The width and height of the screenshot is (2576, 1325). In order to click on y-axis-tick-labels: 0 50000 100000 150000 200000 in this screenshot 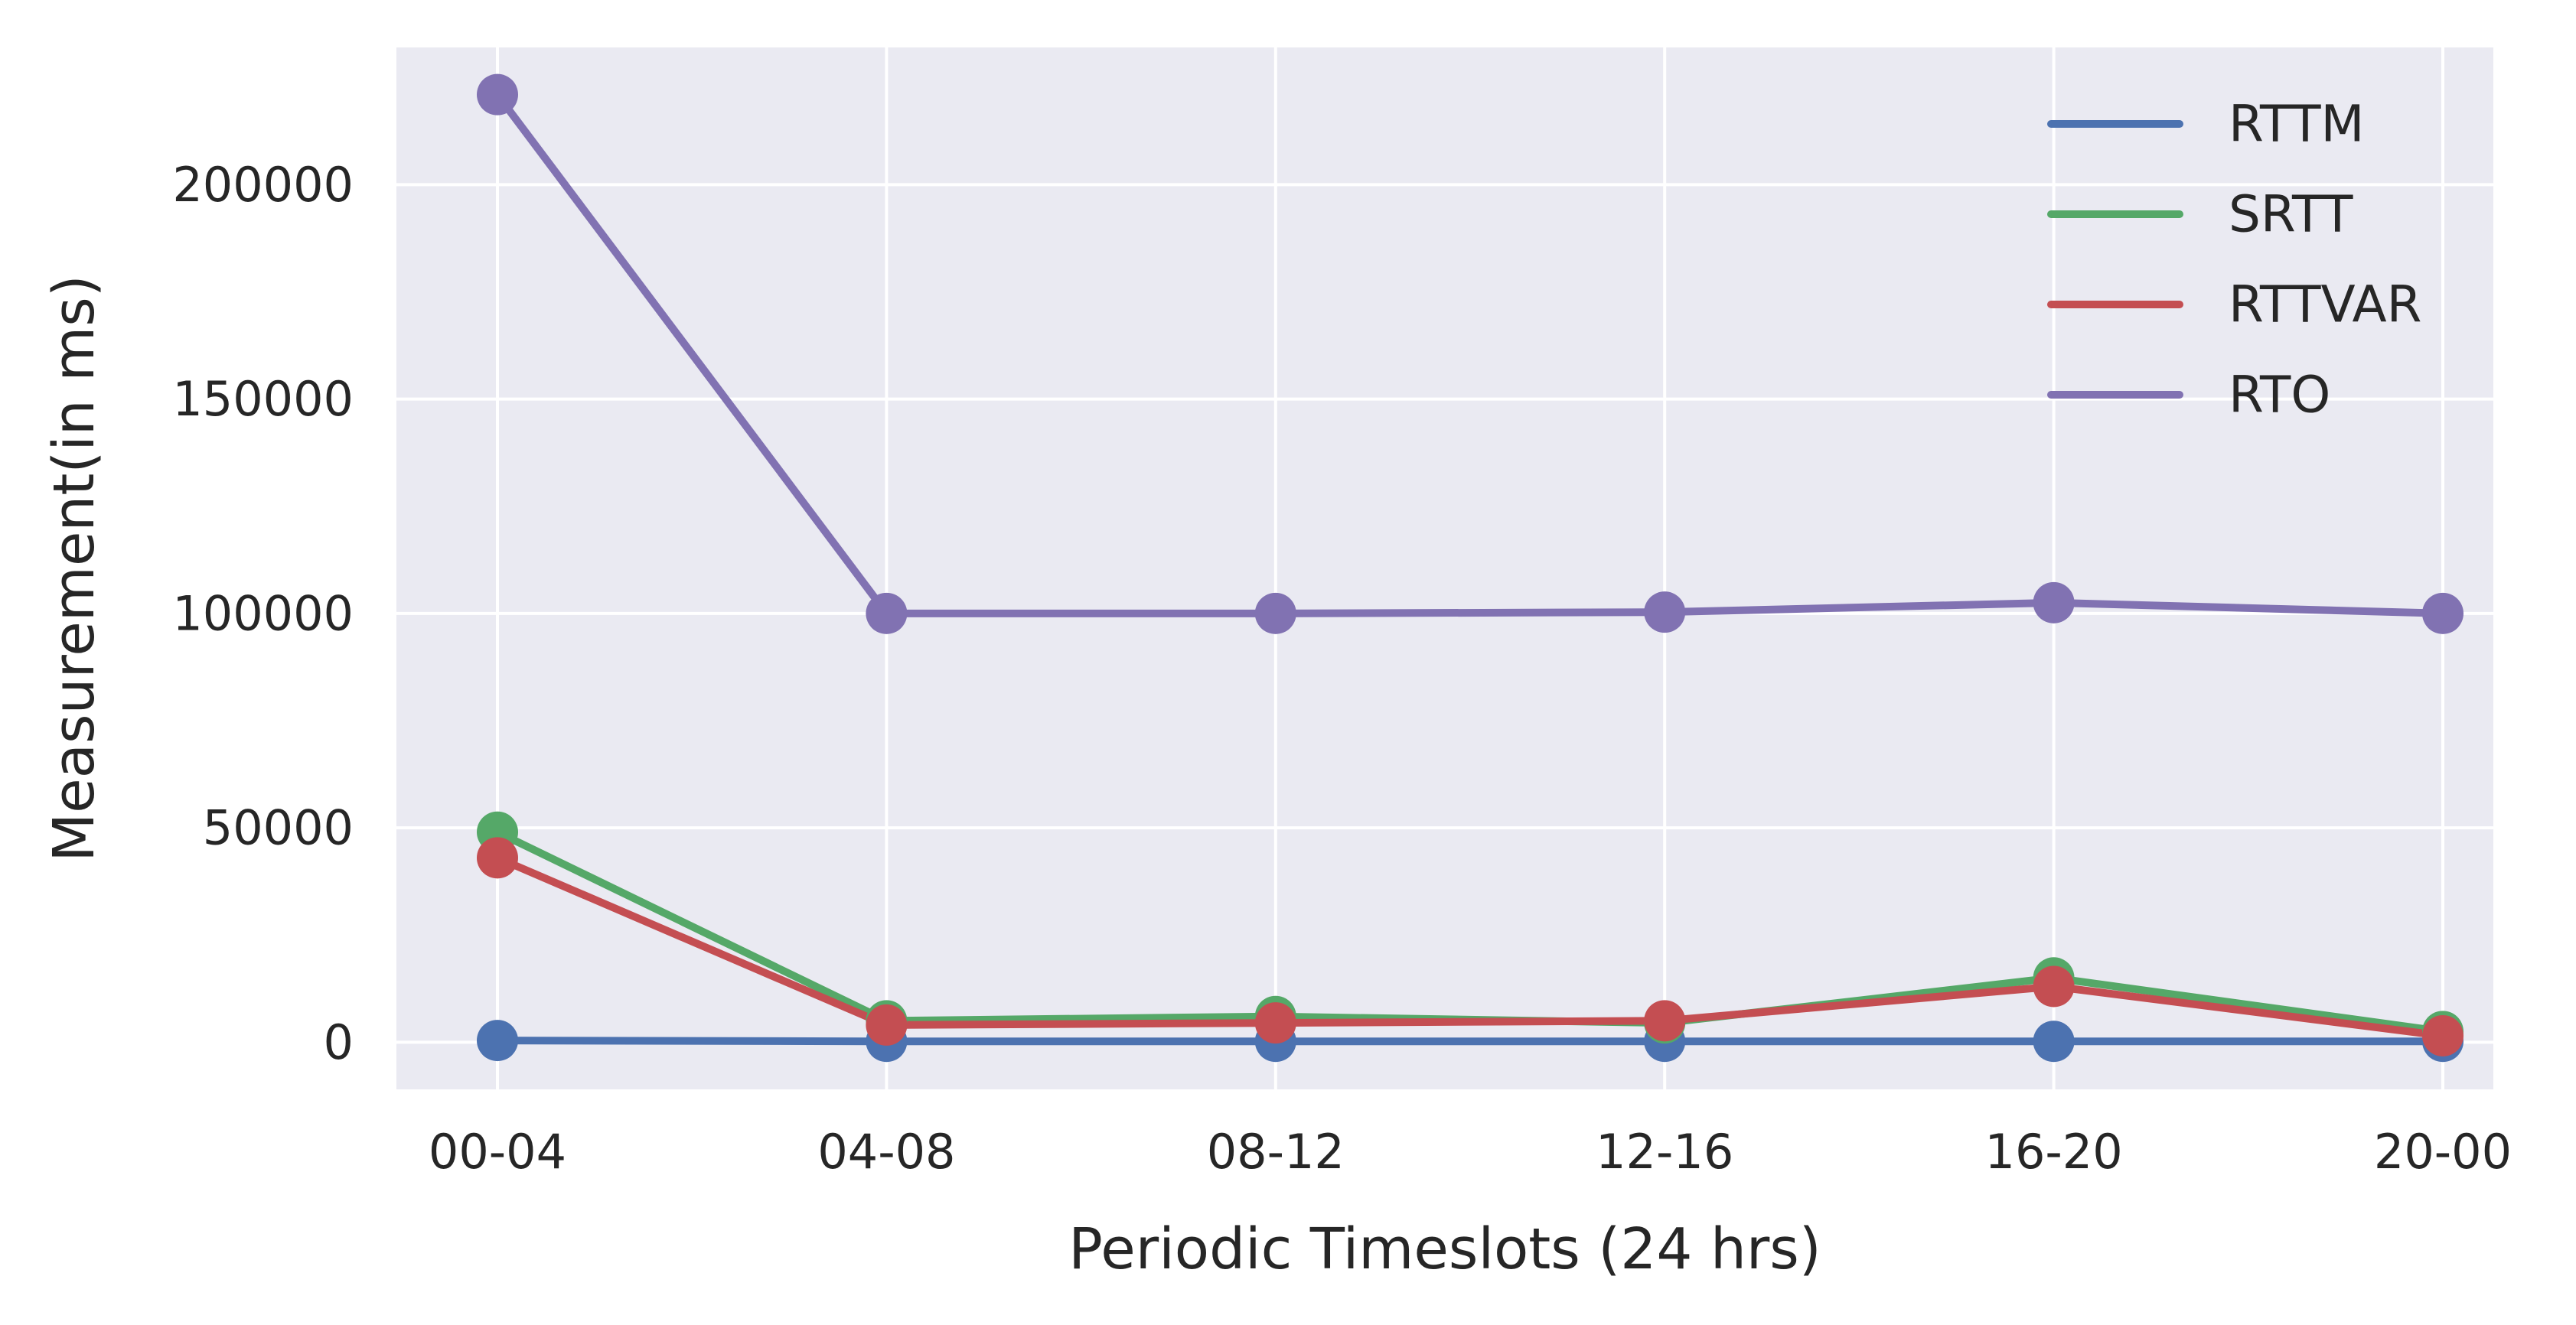, I will do `click(263, 613)`.